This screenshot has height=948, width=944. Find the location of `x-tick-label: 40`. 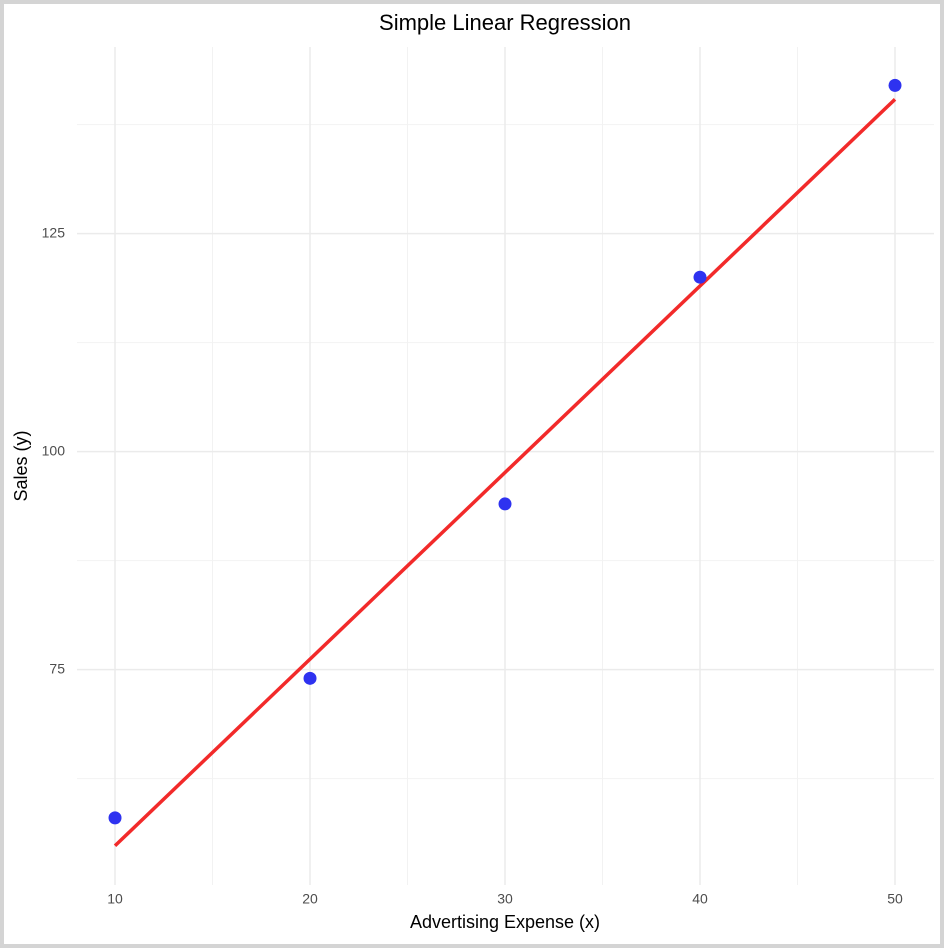

x-tick-label: 40 is located at coordinates (700, 899).